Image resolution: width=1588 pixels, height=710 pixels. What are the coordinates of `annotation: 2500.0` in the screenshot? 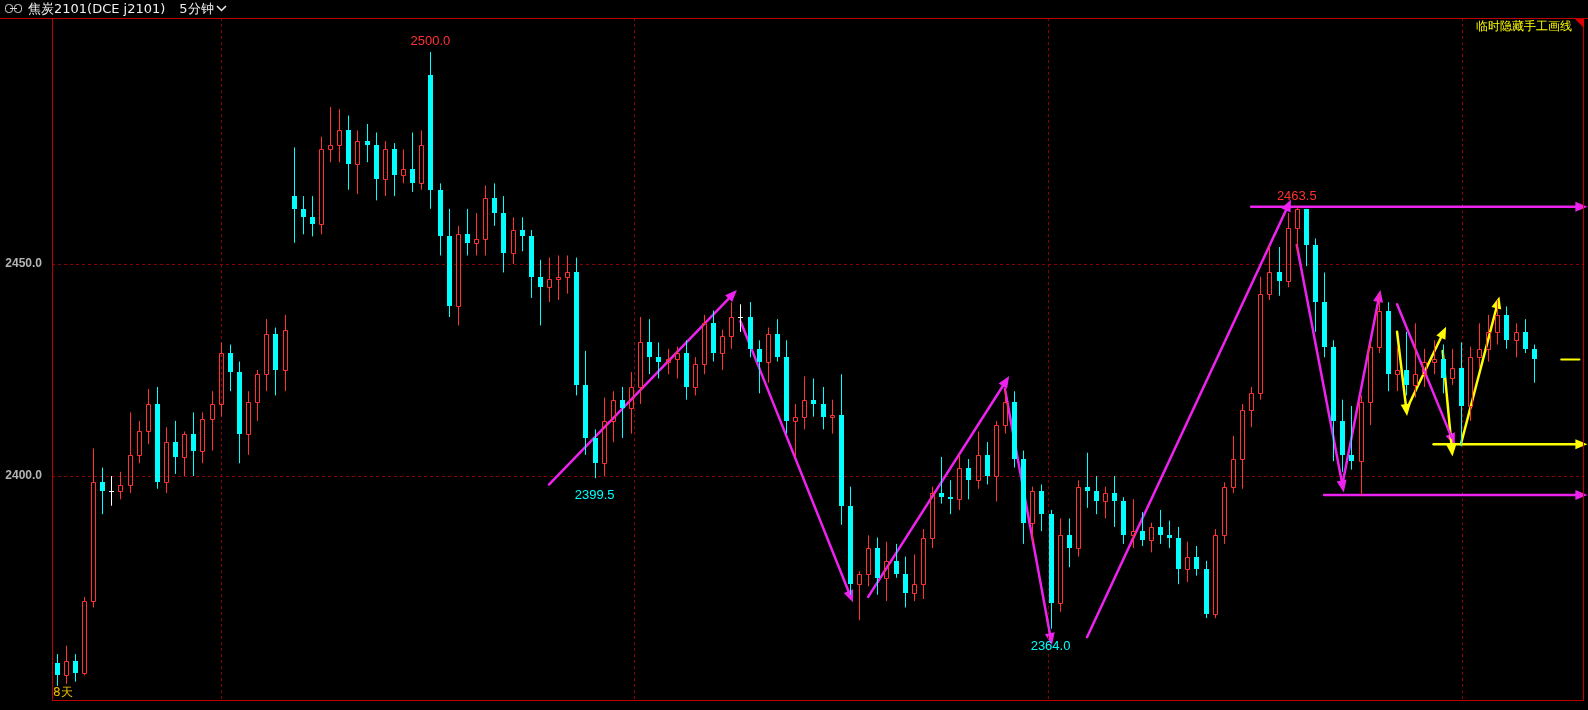 It's located at (430, 41).